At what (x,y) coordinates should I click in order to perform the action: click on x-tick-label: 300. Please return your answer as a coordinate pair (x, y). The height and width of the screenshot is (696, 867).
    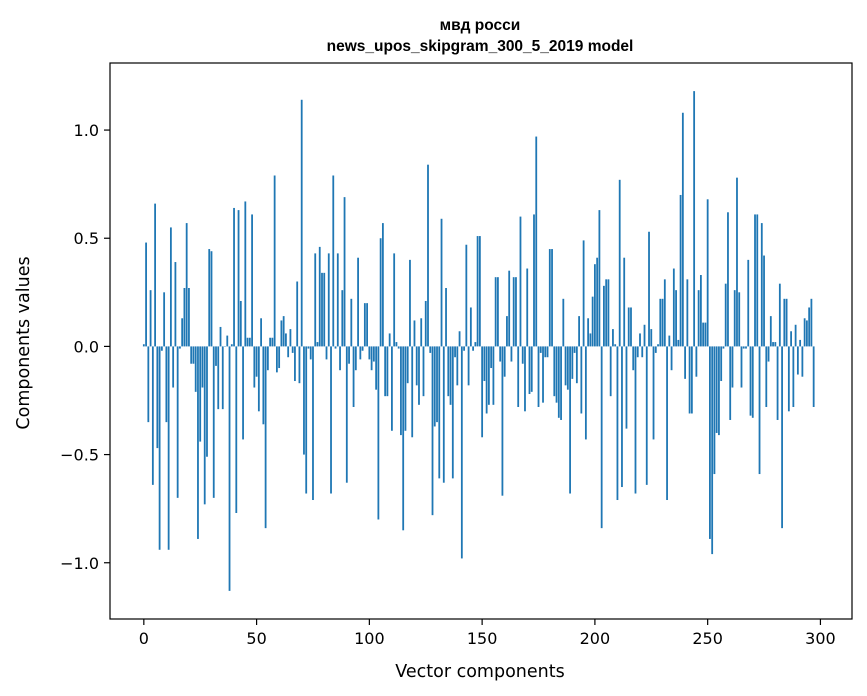
    Looking at the image, I should click on (820, 638).